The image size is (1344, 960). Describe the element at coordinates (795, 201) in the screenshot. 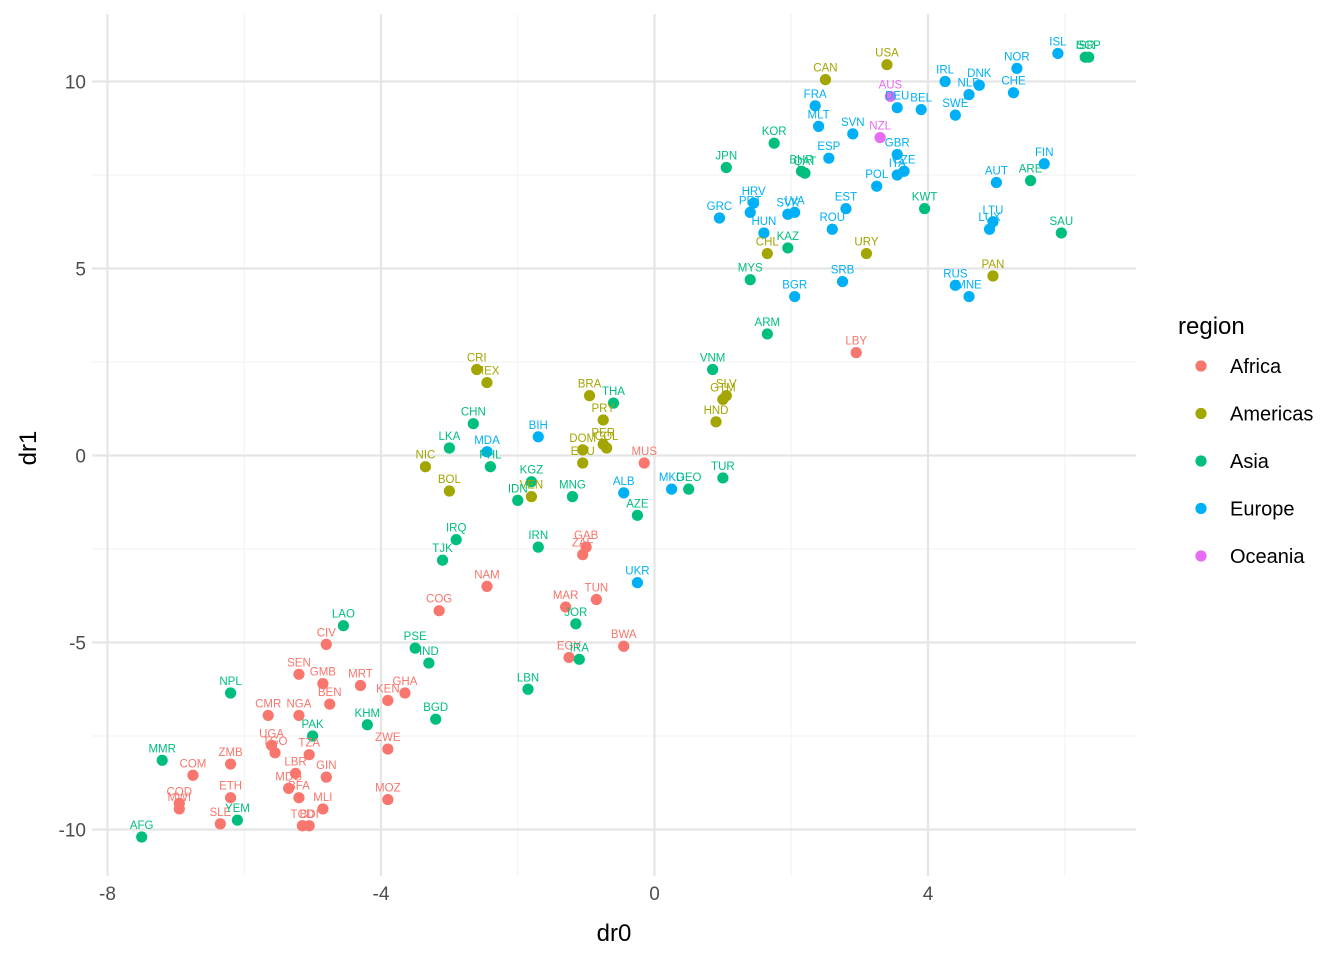

I see `data-point-label: LVA` at that location.